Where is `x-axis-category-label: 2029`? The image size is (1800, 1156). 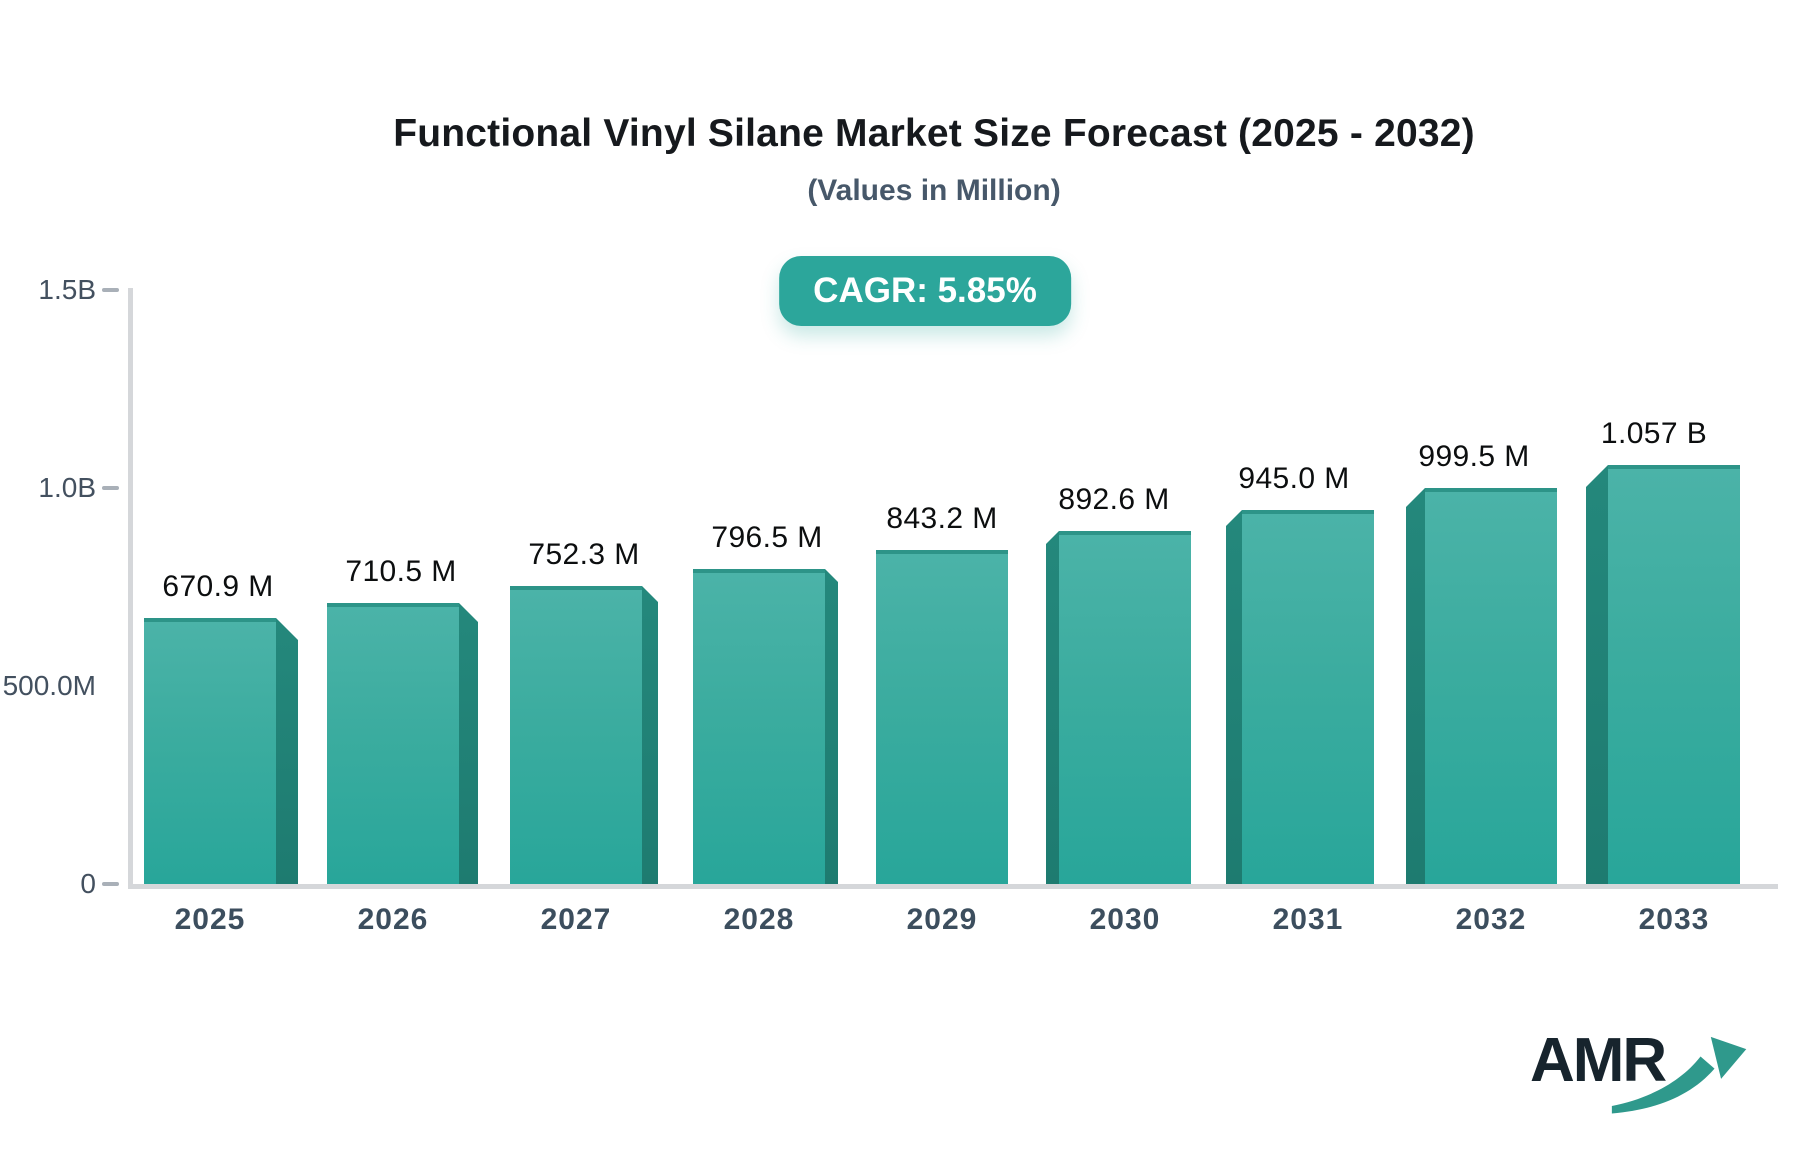 x-axis-category-label: 2029 is located at coordinates (942, 919).